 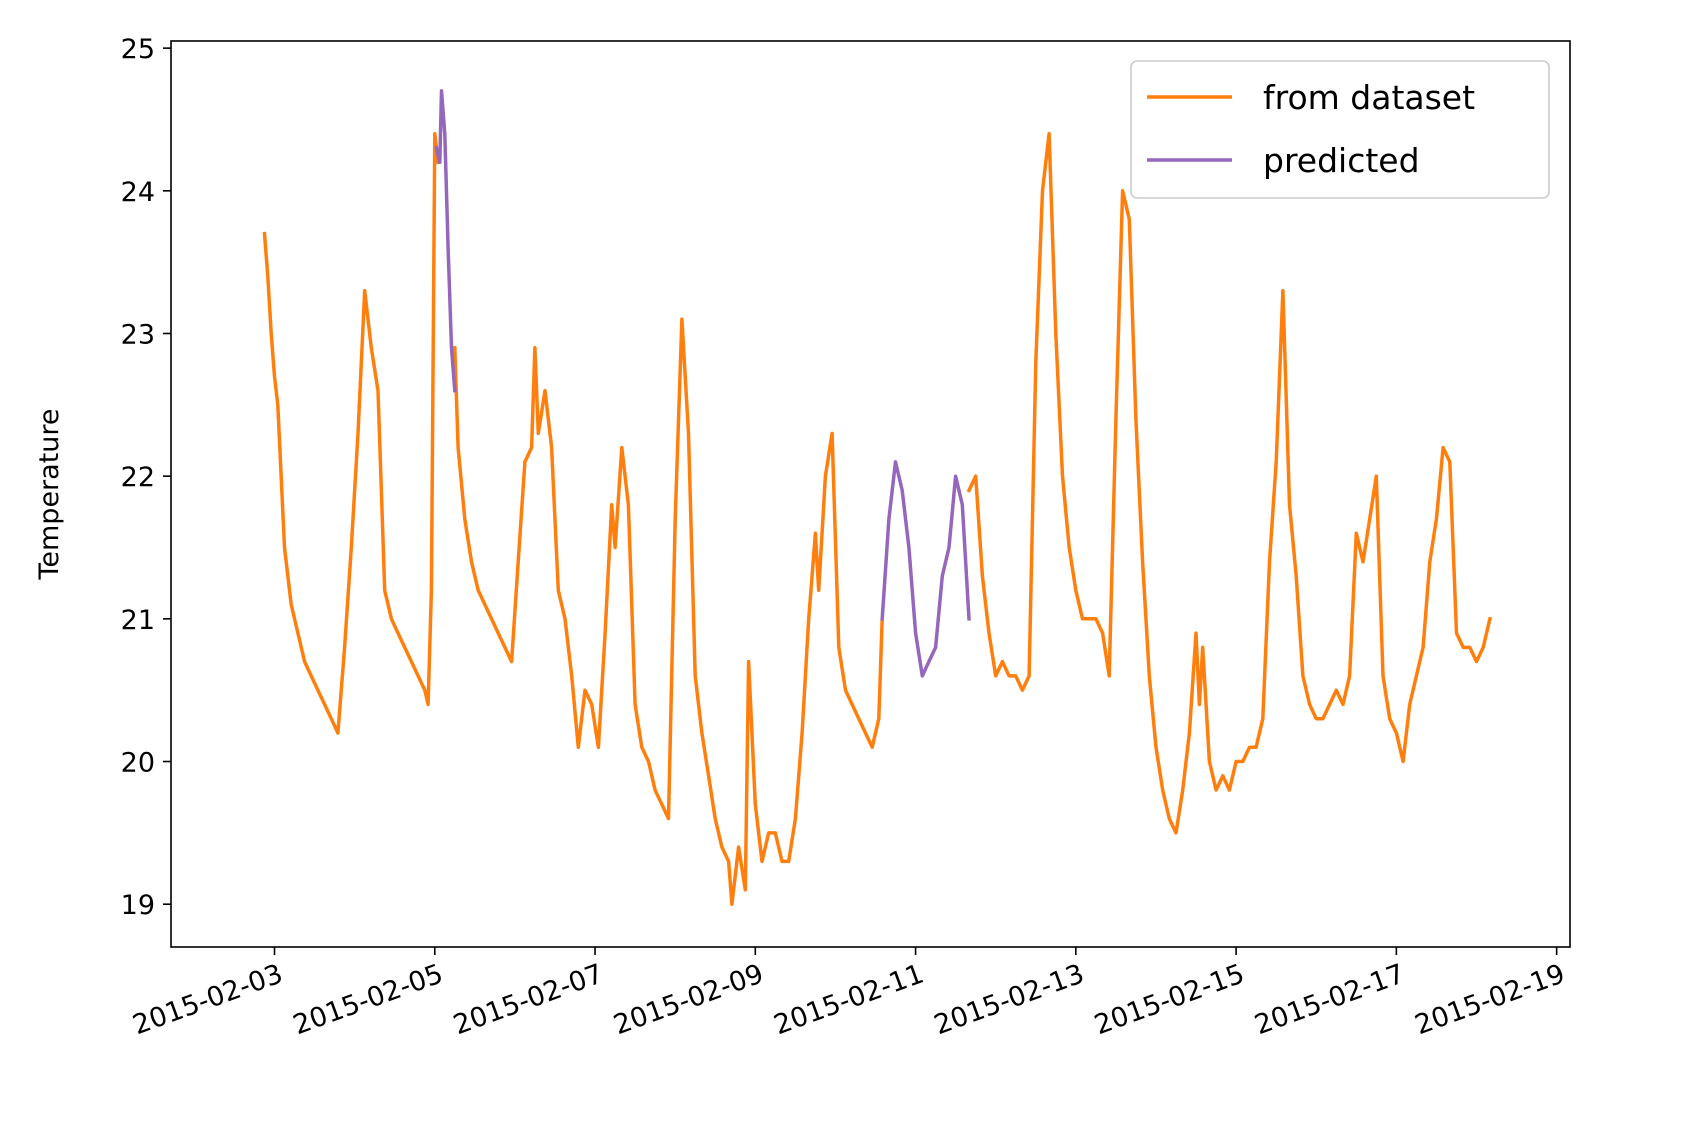 What do you see at coordinates (138, 49) in the screenshot?
I see `y-tick-label: 25` at bounding box center [138, 49].